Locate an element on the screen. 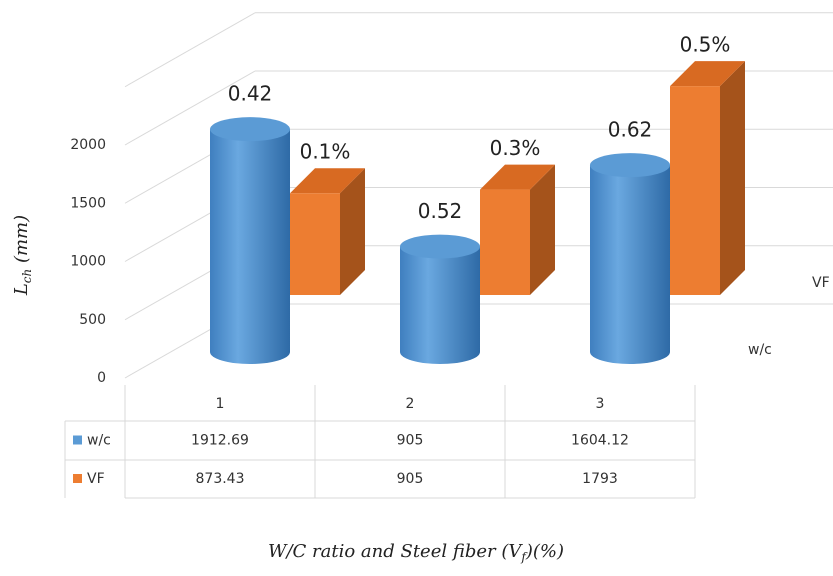 Image resolution: width=833 pixels, height=576 pixels. y-axis-title-suffix: (mm) is located at coordinates (21, 242).